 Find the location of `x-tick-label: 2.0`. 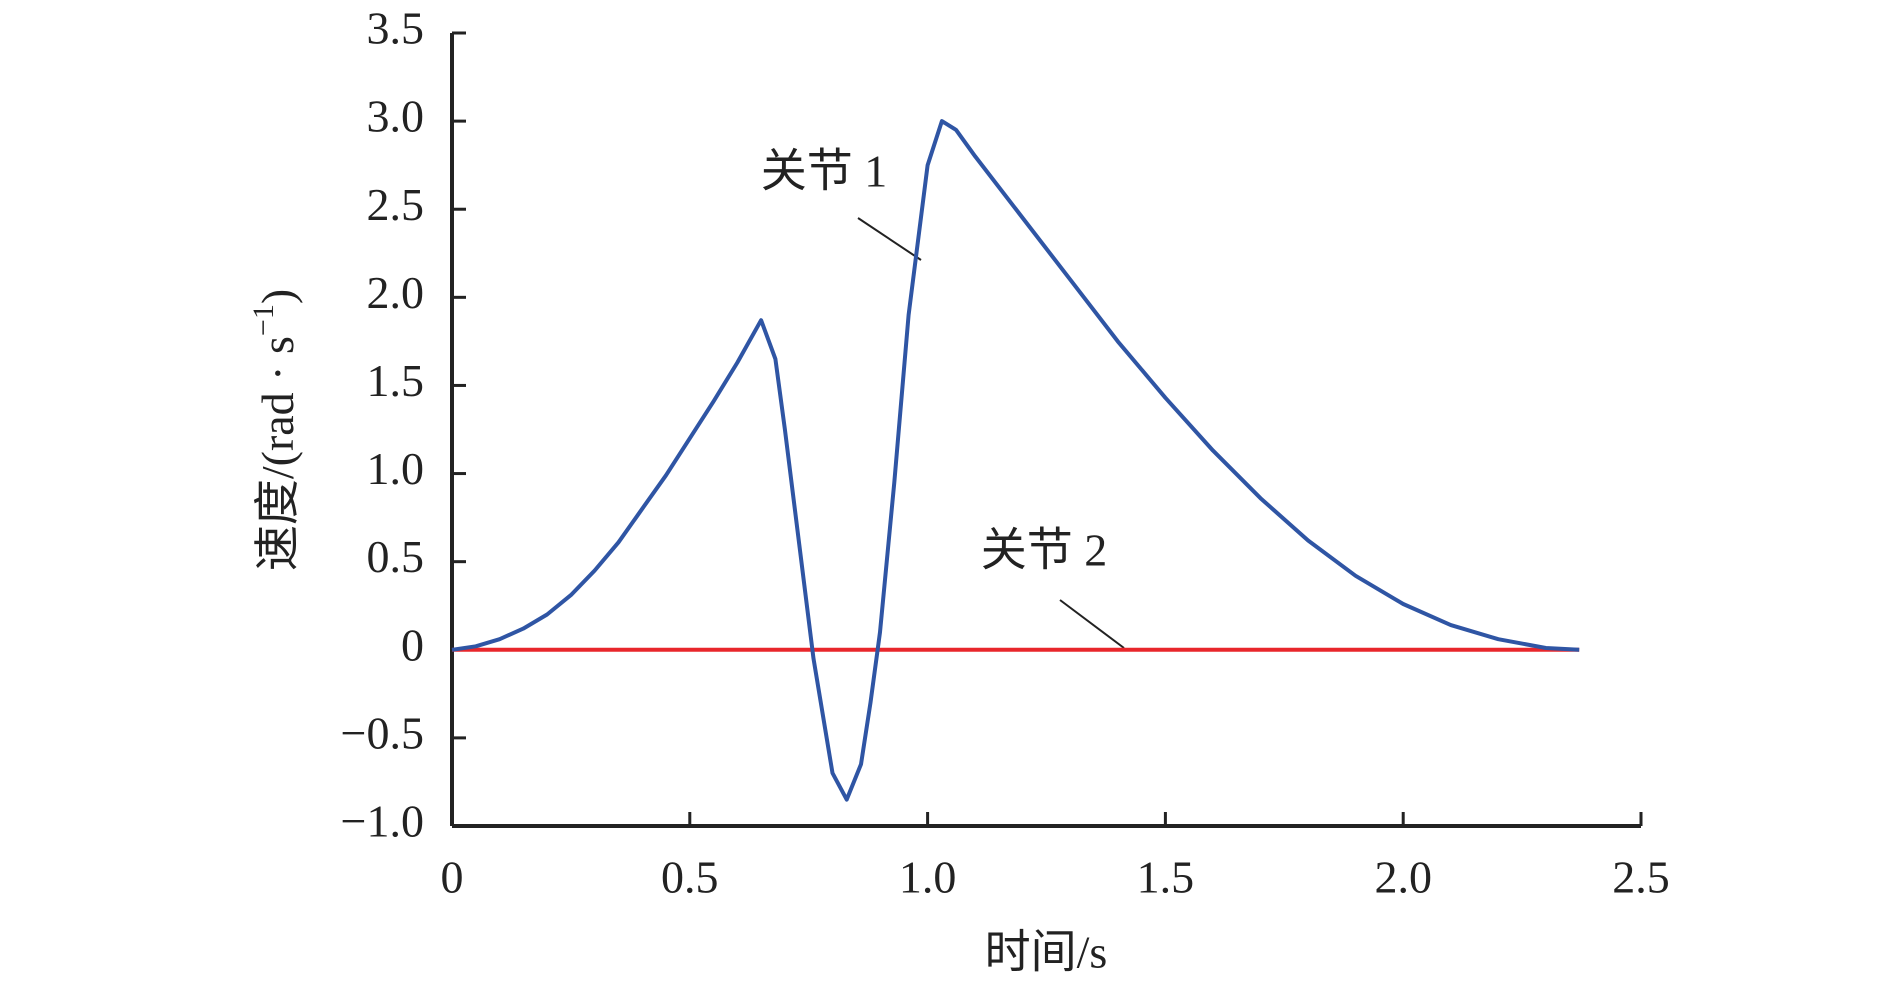

x-tick-label: 2.0 is located at coordinates (1403, 877).